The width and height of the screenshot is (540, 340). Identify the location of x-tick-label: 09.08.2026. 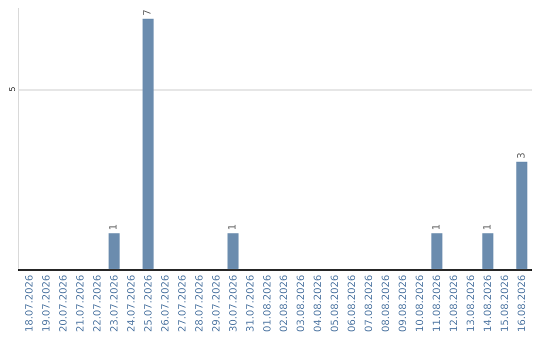
(404, 303).